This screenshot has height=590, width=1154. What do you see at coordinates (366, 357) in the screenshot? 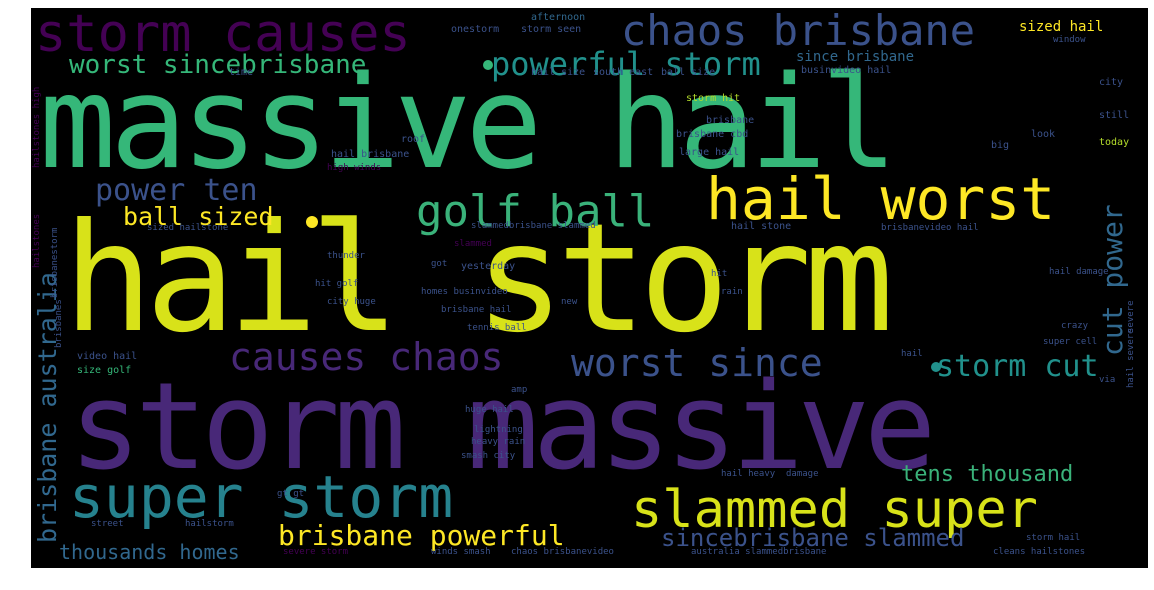
I see `word-causes-chaos: causes chaos` at bounding box center [366, 357].